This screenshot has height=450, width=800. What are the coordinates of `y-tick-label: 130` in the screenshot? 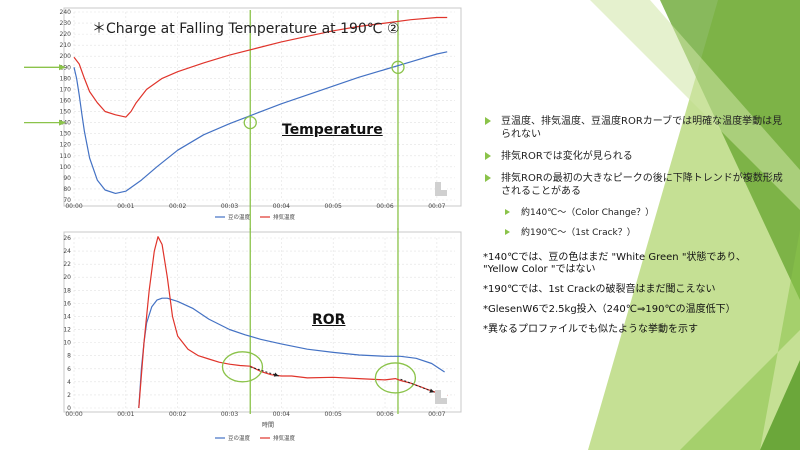 It's located at (66, 134).